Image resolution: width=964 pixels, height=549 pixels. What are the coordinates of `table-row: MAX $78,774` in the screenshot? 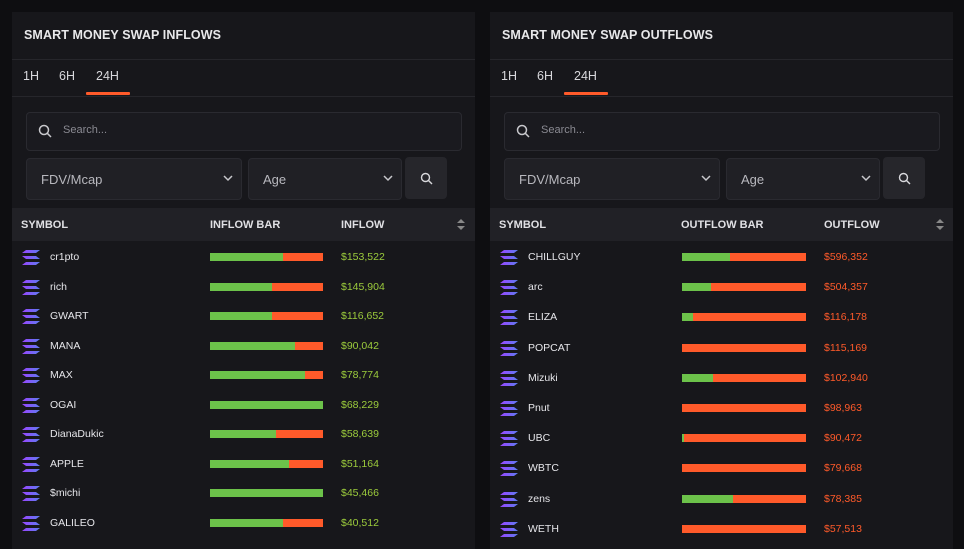 It's located at (243, 375).